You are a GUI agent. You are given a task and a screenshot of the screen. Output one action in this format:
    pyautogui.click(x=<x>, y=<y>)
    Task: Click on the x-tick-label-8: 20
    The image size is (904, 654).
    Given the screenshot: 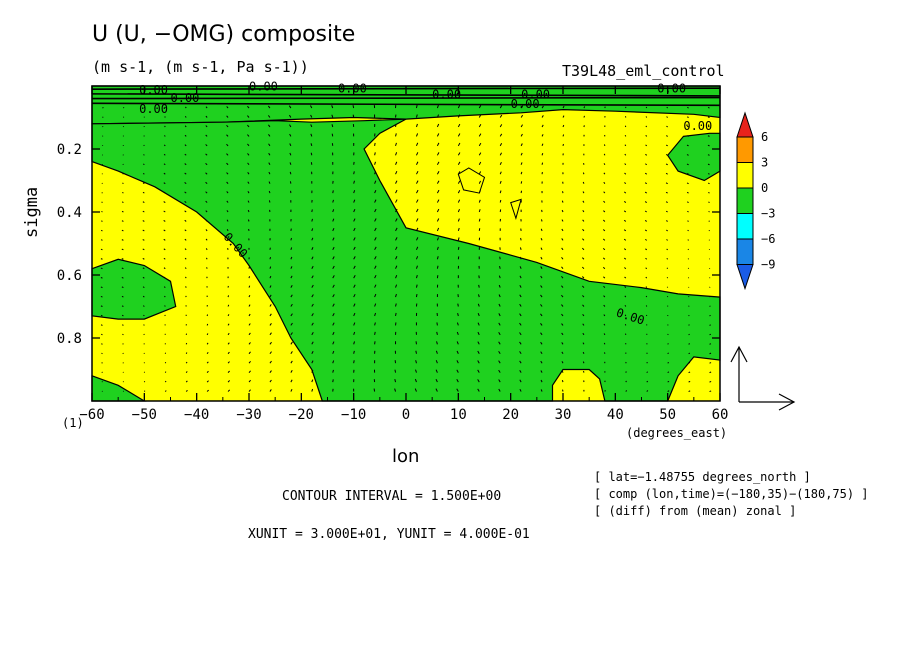 What is the action you would take?
    pyautogui.click(x=510, y=415)
    